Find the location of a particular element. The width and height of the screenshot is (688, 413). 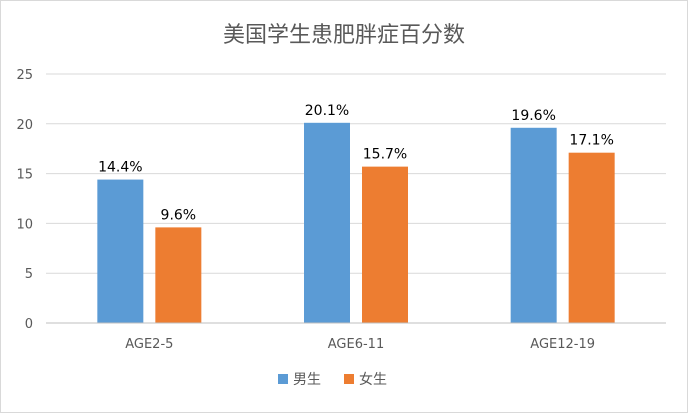

legend: 男生 女生 is located at coordinates (332, 379).